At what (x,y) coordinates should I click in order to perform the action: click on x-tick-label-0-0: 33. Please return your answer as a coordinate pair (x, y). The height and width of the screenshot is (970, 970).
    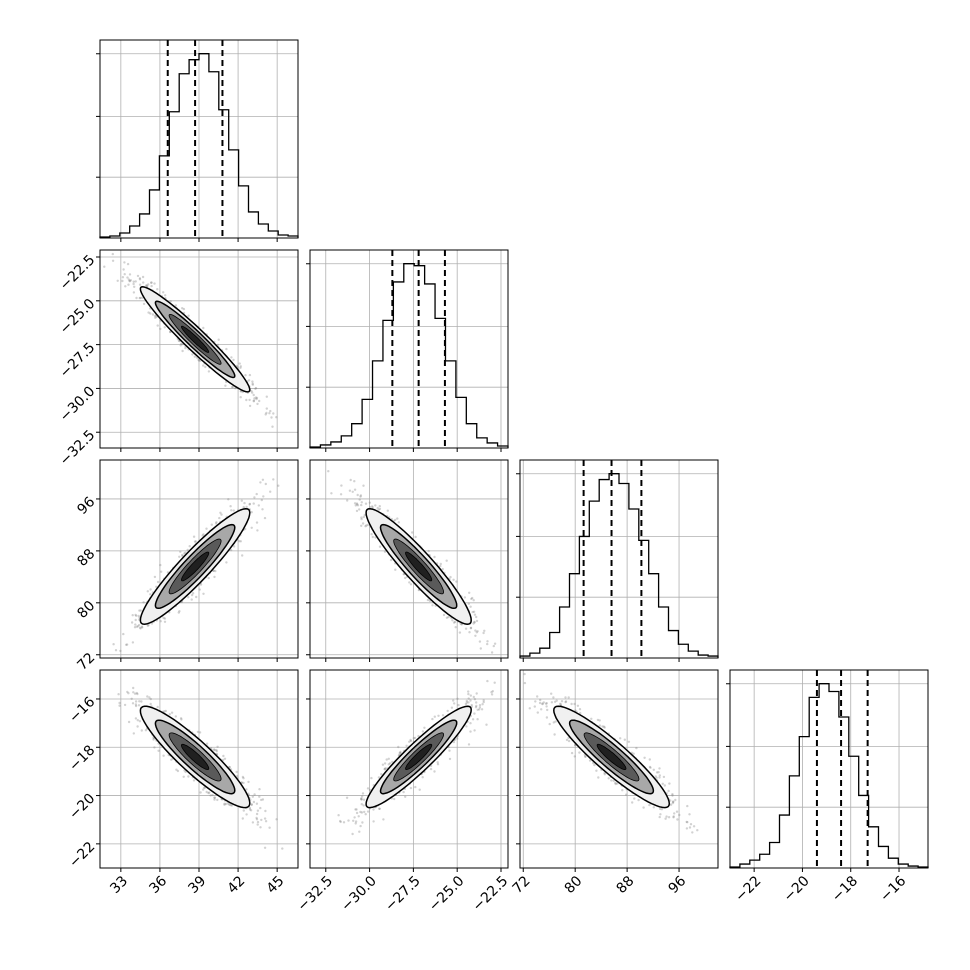
    Looking at the image, I should click on (119, 885).